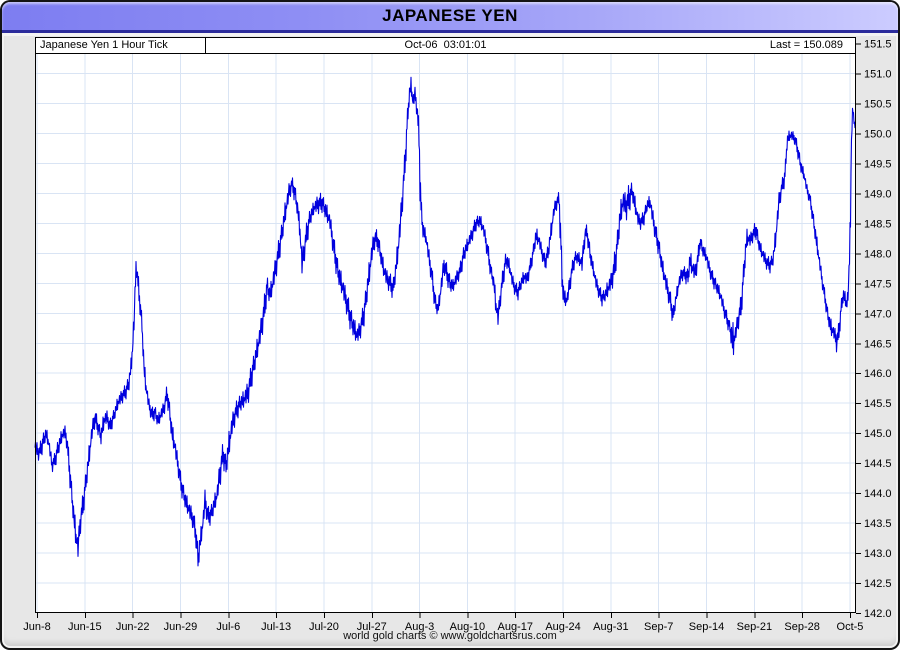 The width and height of the screenshot is (900, 650). What do you see at coordinates (878, 434) in the screenshot?
I see `y-axis-label: 145.0` at bounding box center [878, 434].